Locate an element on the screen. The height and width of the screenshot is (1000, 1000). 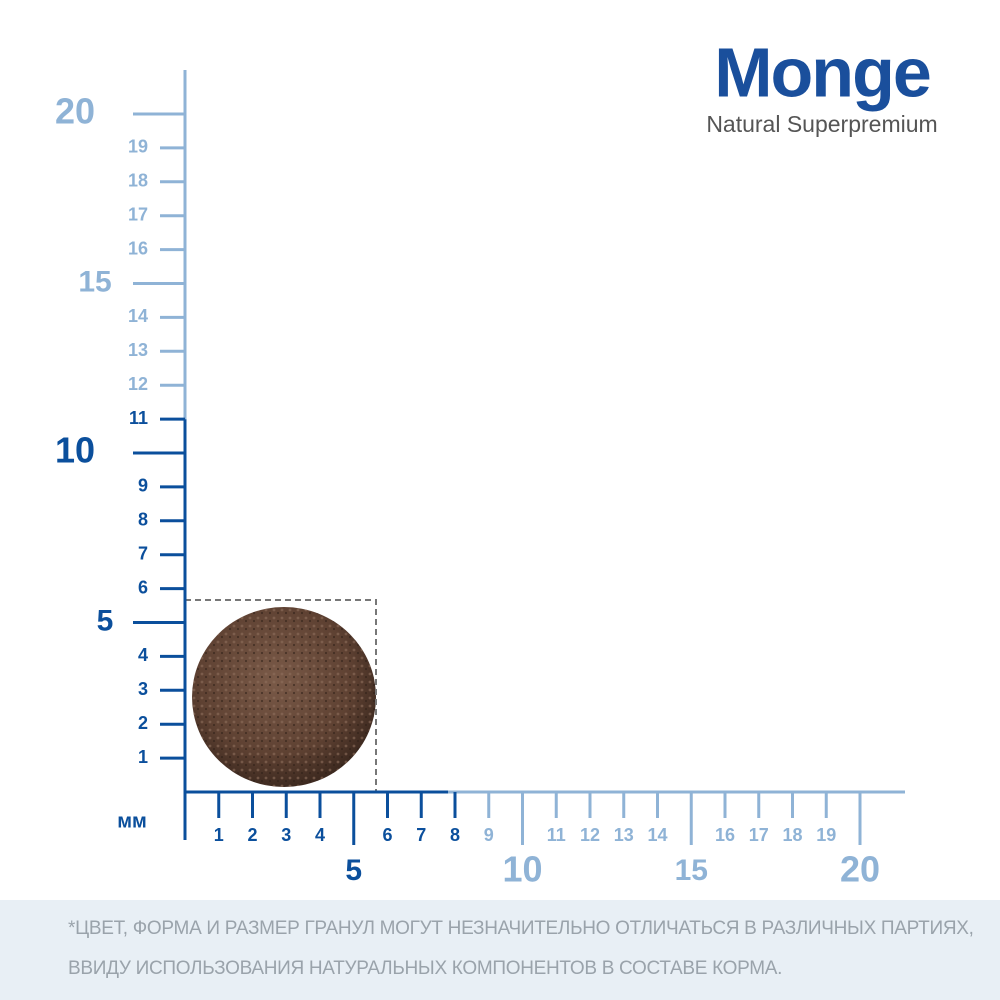
y-tick-label: 18 is located at coordinates (138, 181).